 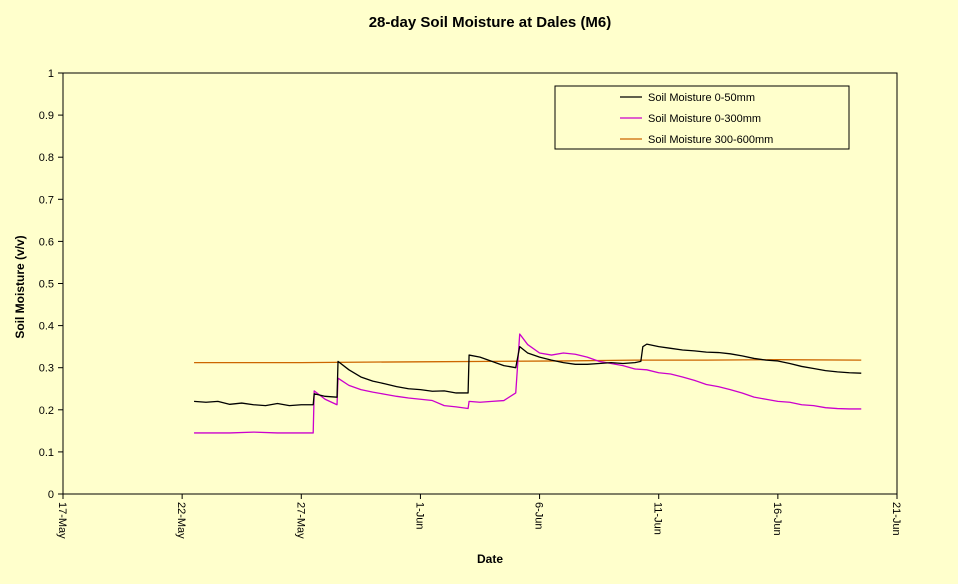 I want to click on chart-title: 28-day Soil Moisture at Dales (M6), so click(x=490, y=22).